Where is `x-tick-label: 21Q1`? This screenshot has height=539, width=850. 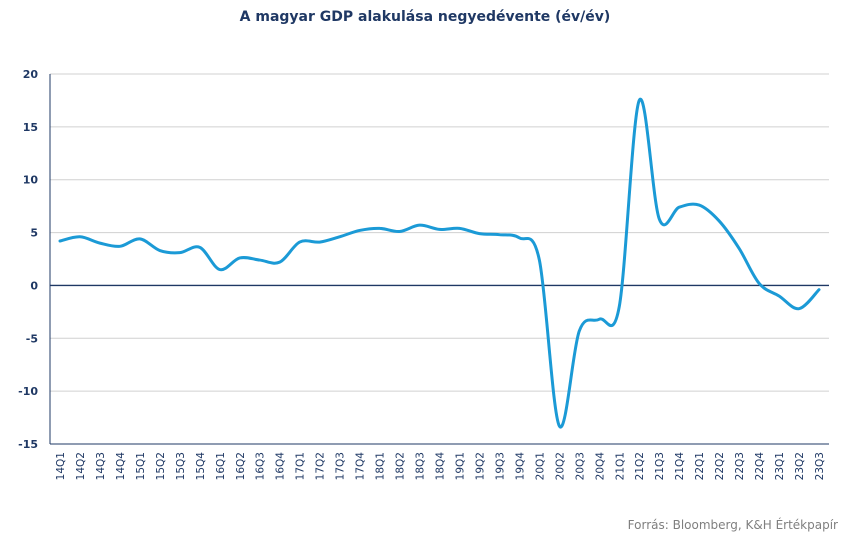
x-tick-label: 21Q1 is located at coordinates (620, 466).